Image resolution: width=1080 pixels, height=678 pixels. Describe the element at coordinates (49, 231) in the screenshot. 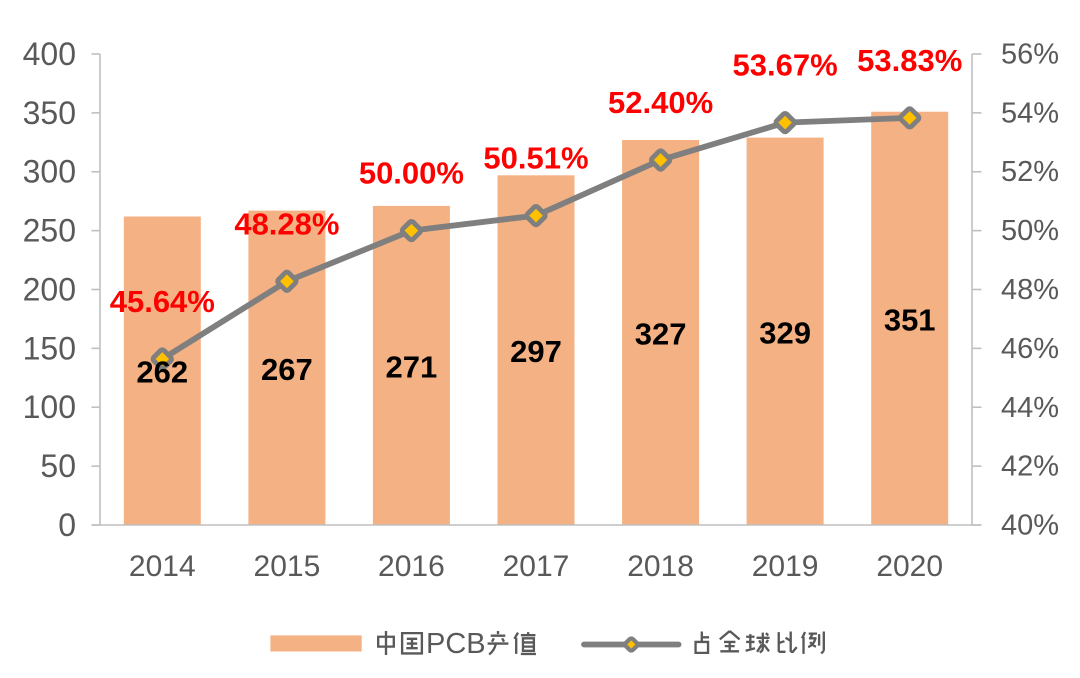

I see `svg-text: 250` at that location.